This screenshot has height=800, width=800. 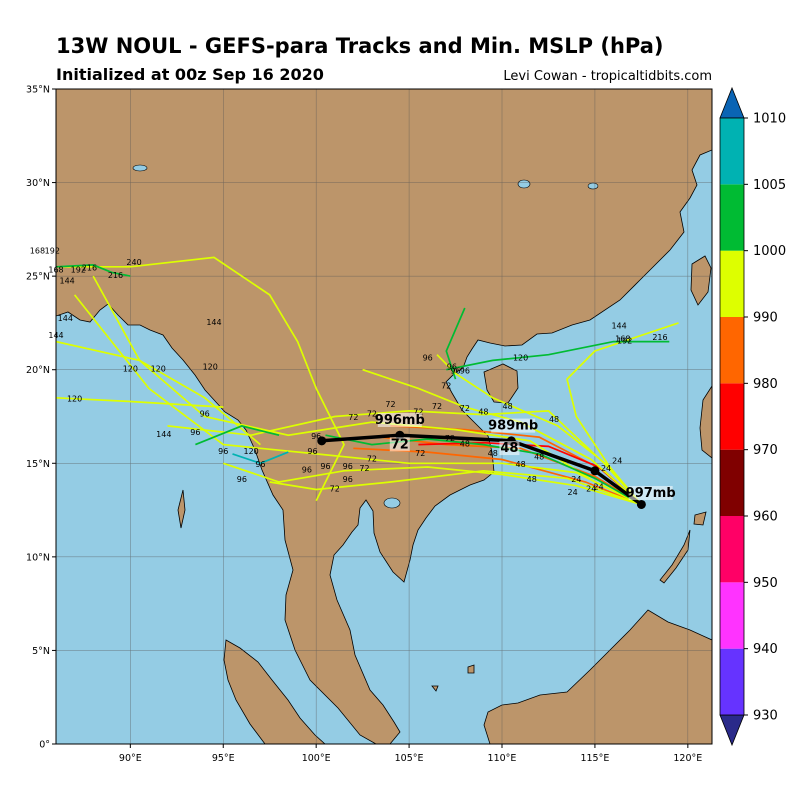 What do you see at coordinates (130, 758) in the screenshot?
I see `lon-tick-label: 90°E` at bounding box center [130, 758].